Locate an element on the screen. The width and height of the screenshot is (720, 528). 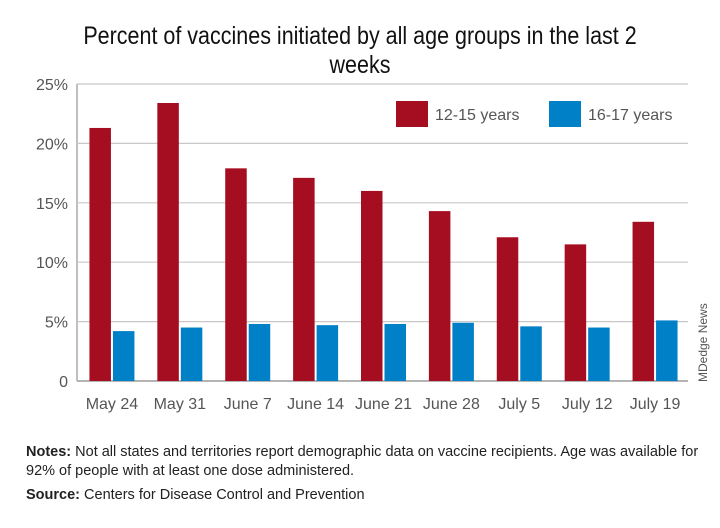
y-tick-label: 5% is located at coordinates (56, 323).